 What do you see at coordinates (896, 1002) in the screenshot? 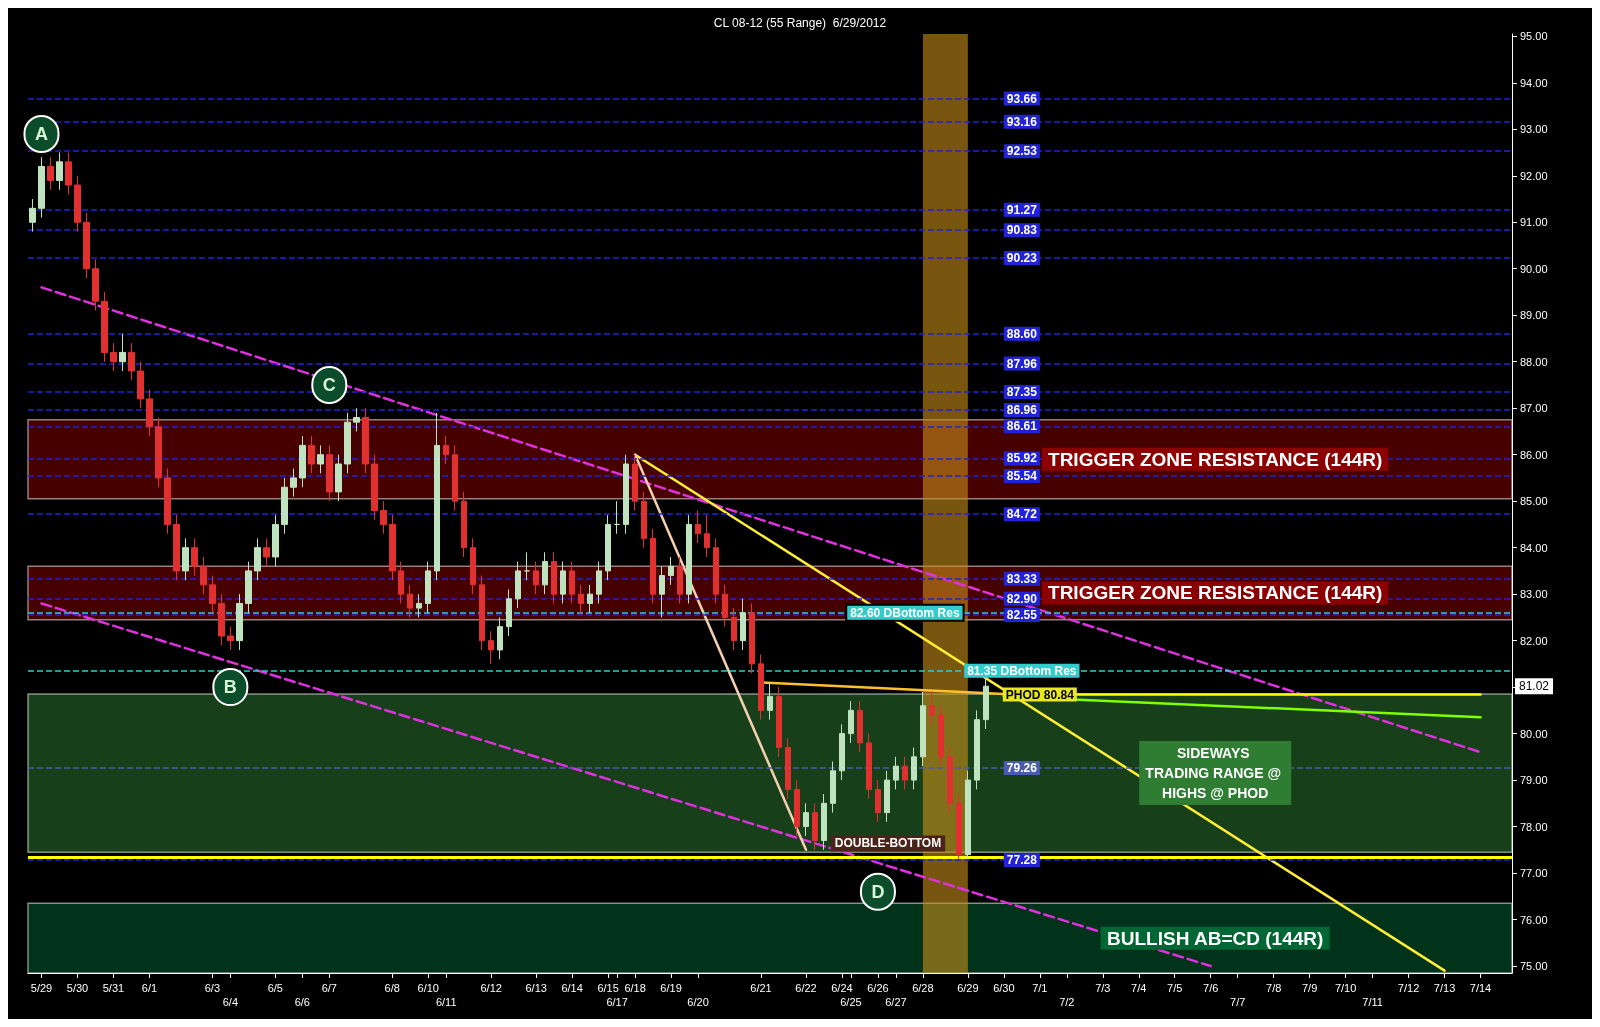
I see `x-tick-label: 6/27` at bounding box center [896, 1002].